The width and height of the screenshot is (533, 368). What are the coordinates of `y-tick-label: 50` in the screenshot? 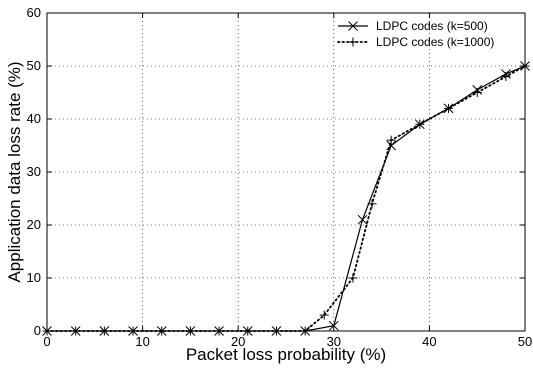 It's located at (34, 65).